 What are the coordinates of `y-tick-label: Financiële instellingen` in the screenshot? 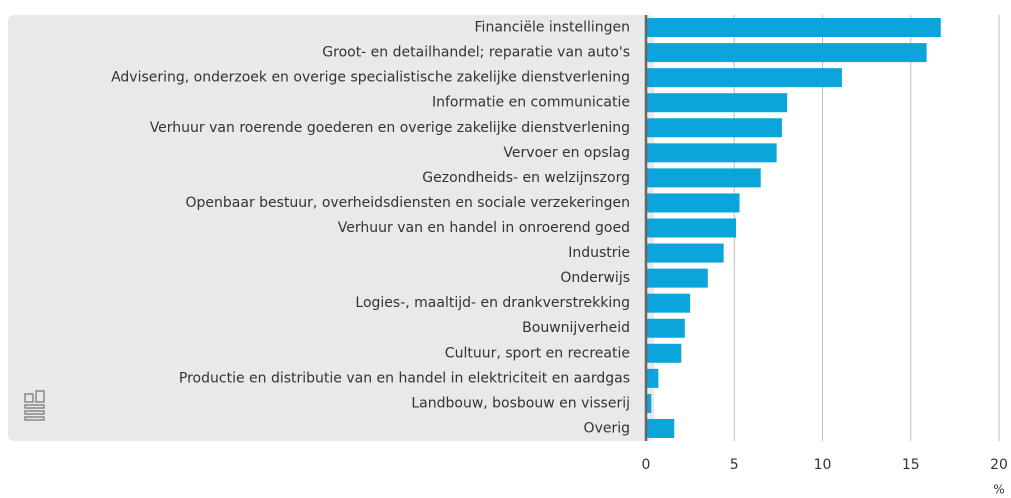 It's located at (552, 28).